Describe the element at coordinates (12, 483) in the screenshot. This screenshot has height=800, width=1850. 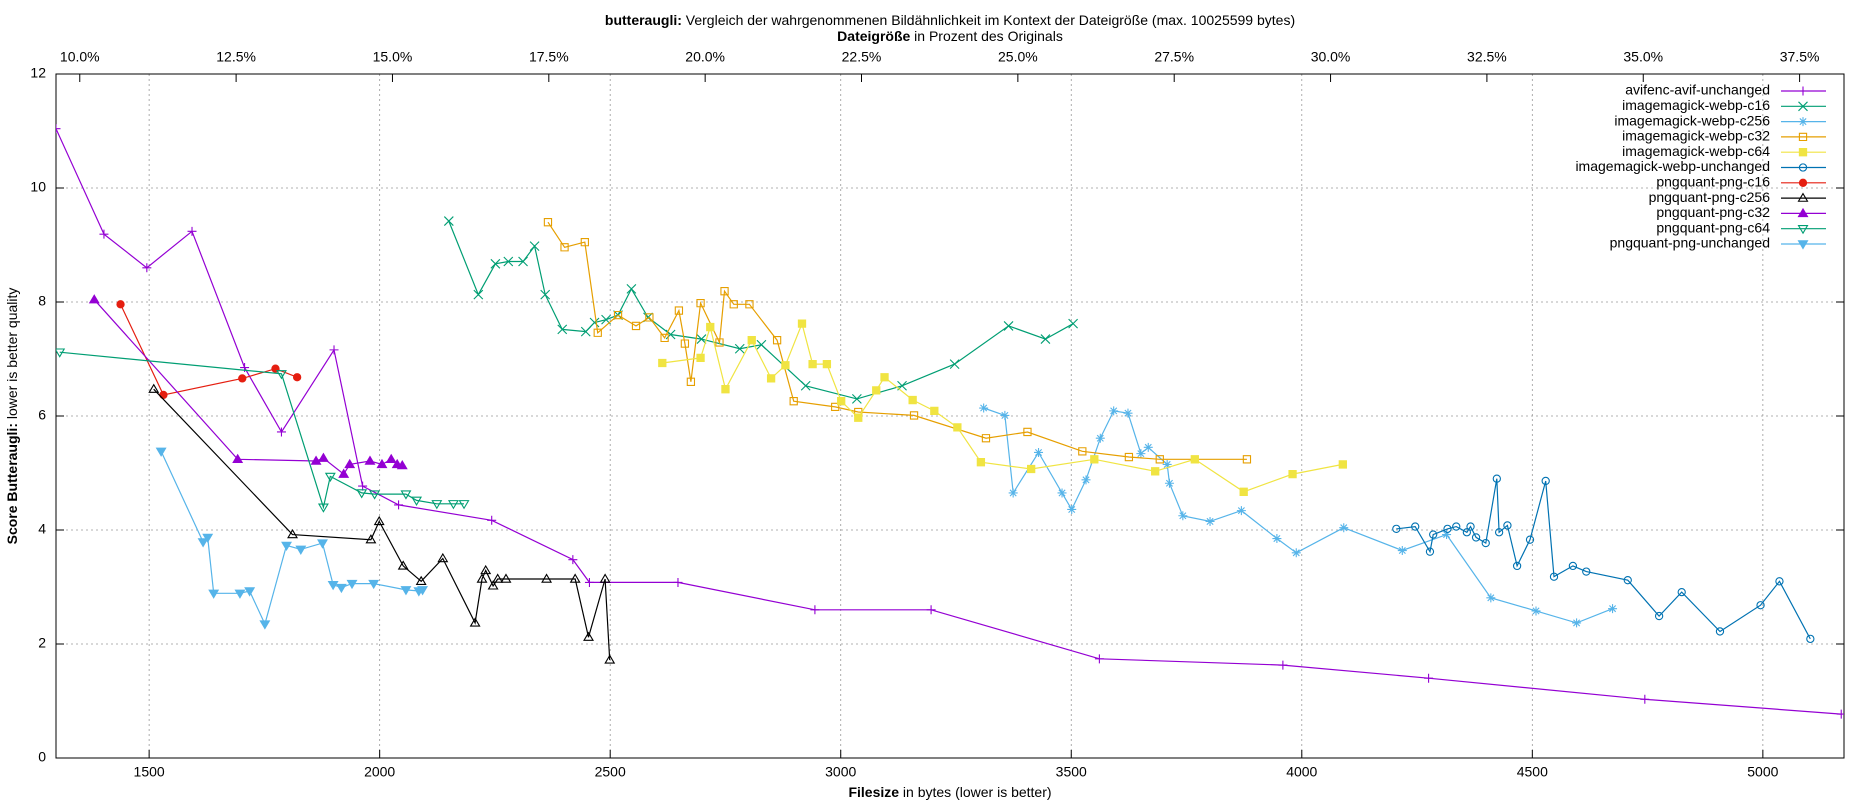
I see `y-label-bold: Score Butteraugli:` at that location.